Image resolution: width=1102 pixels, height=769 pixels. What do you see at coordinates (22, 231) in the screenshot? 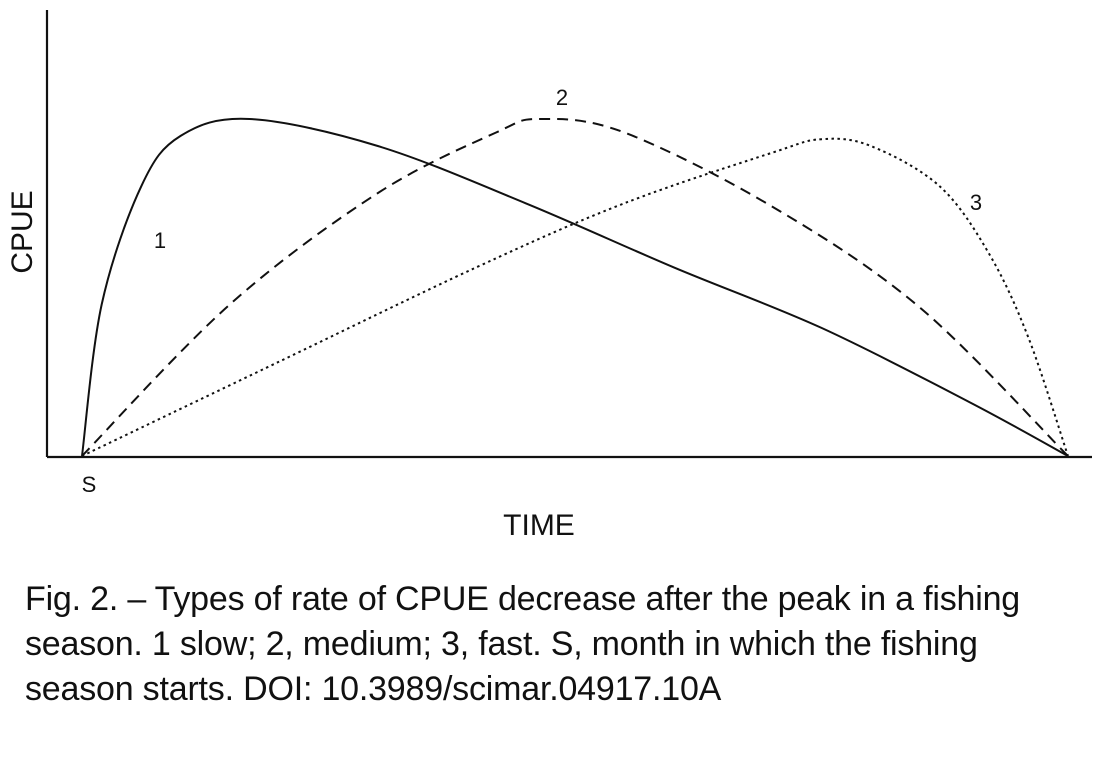
I see `y-axis-label: CPUE` at bounding box center [22, 231].